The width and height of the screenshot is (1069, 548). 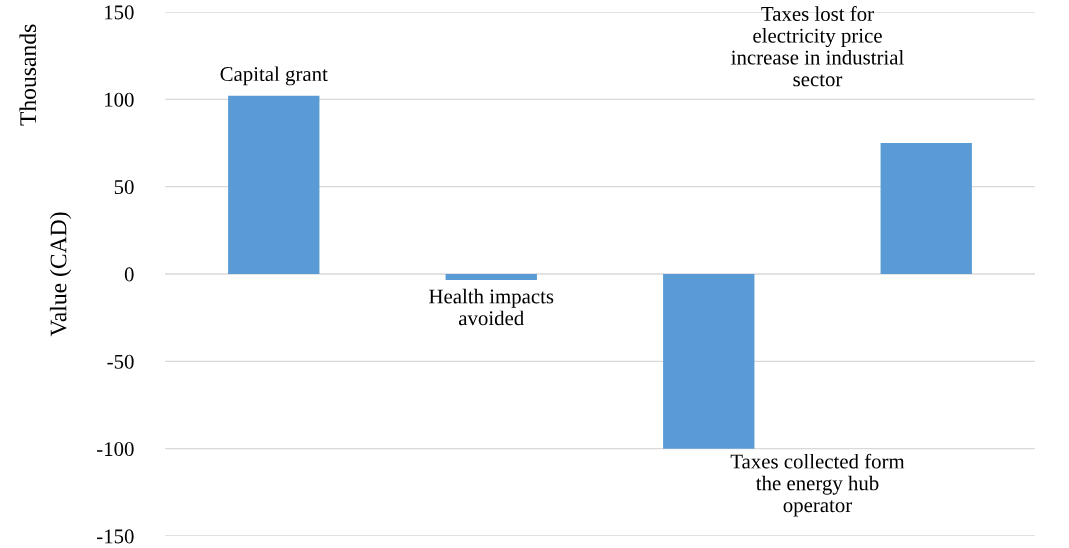 What do you see at coordinates (119, 12) in the screenshot?
I see `y-tick-label: 150` at bounding box center [119, 12].